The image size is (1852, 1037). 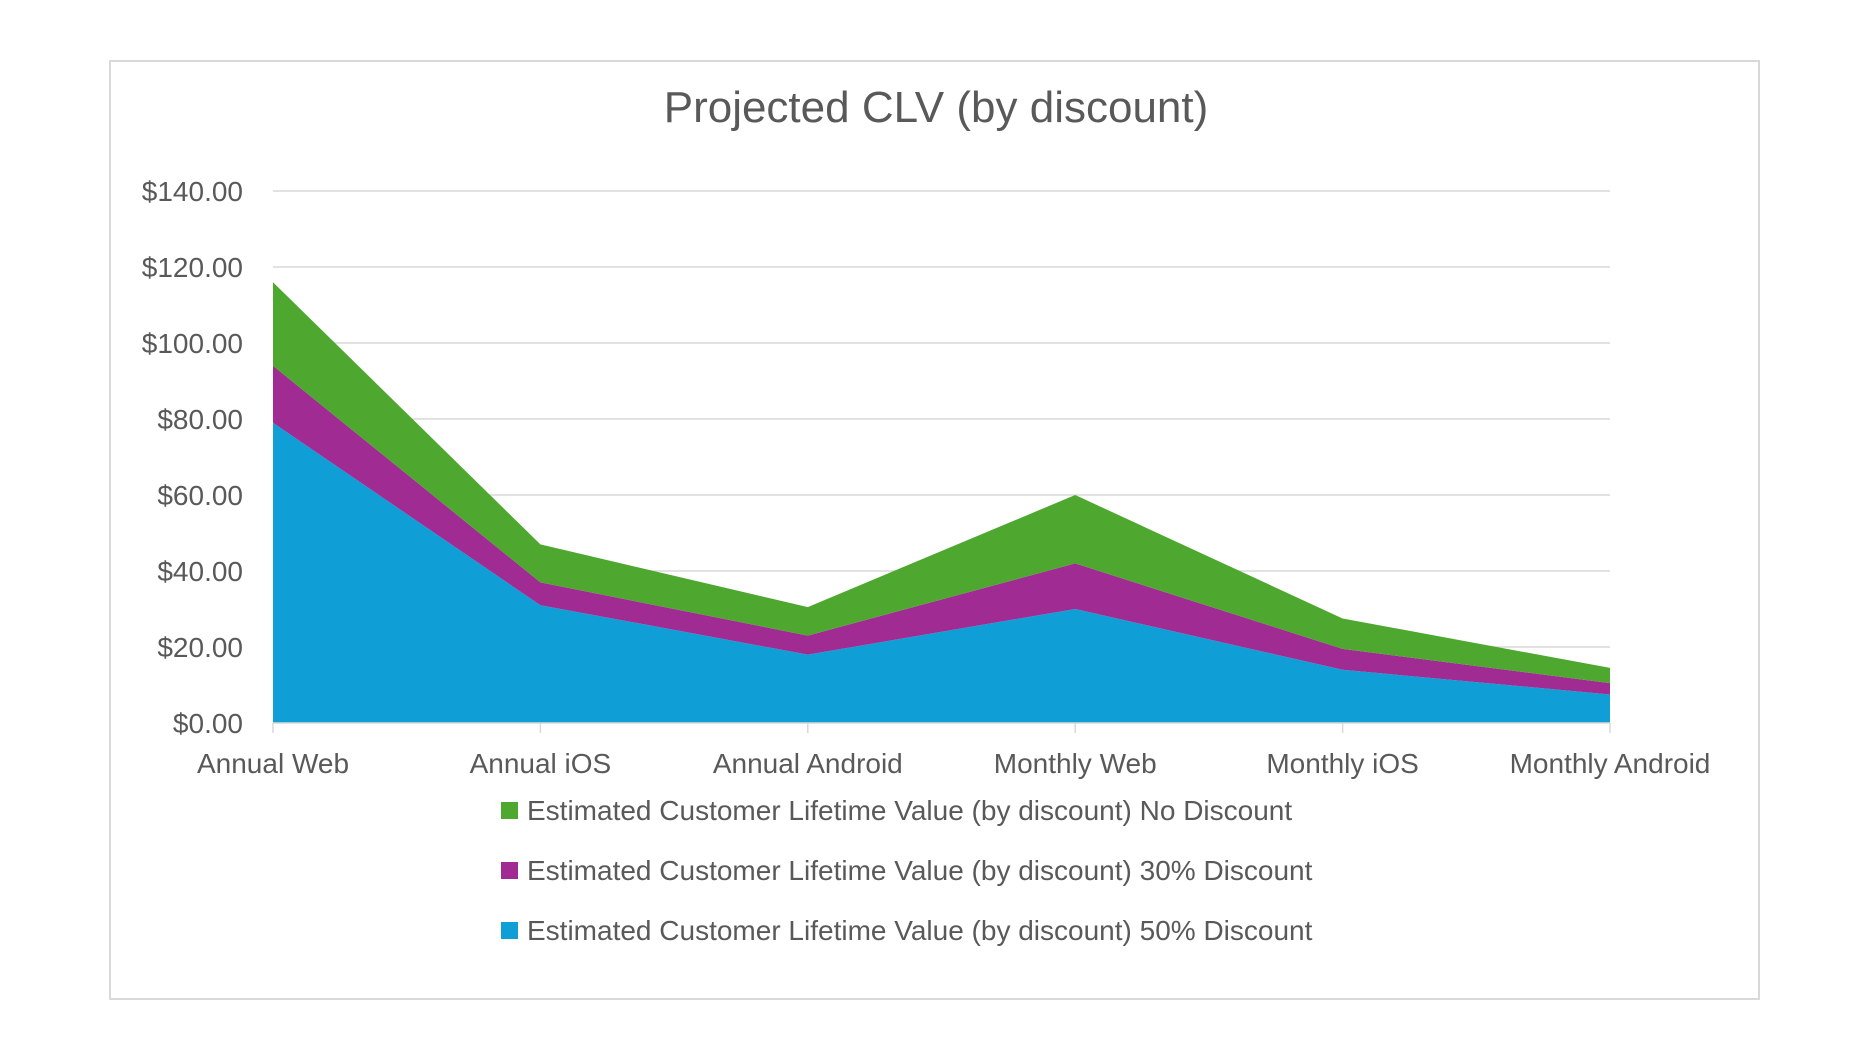 What do you see at coordinates (200, 419) in the screenshot?
I see `y-tick-label: $80.00` at bounding box center [200, 419].